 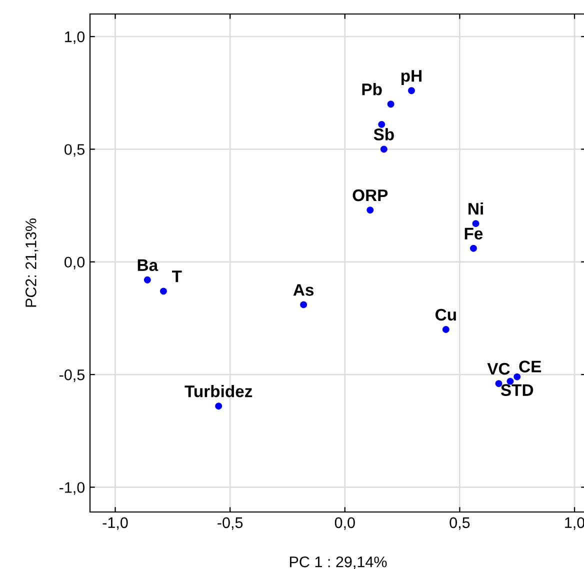 I want to click on annotation: Ba, so click(x=148, y=265).